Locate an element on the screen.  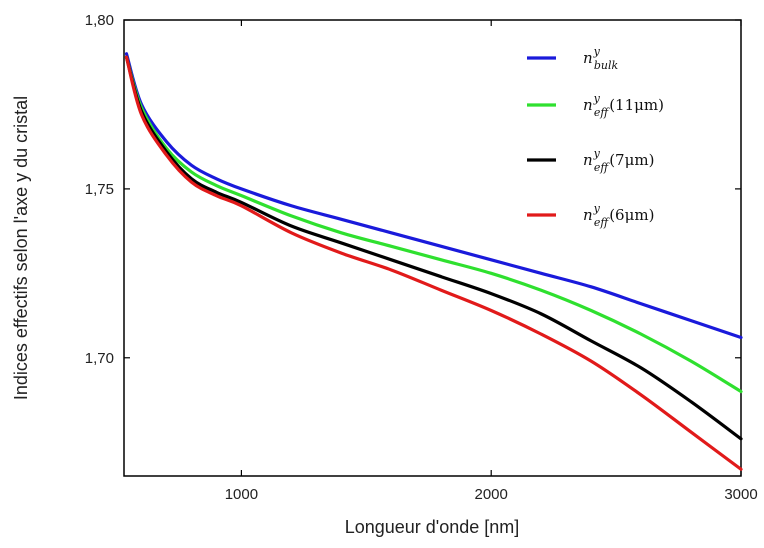
y-tick-label: 1,80 is located at coordinates (99, 20).